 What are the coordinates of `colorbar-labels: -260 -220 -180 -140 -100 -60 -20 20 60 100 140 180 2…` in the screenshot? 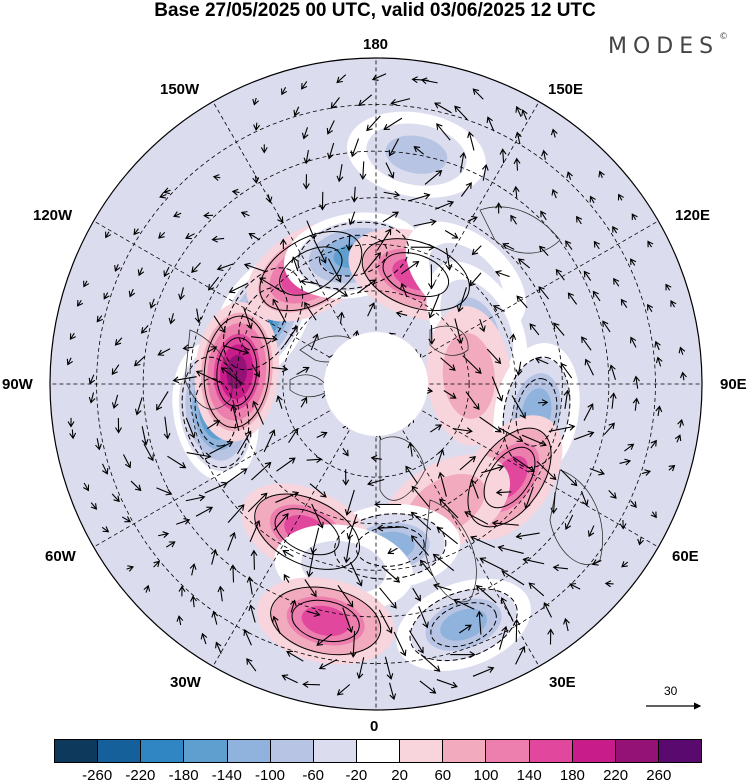 It's located at (375, 775).